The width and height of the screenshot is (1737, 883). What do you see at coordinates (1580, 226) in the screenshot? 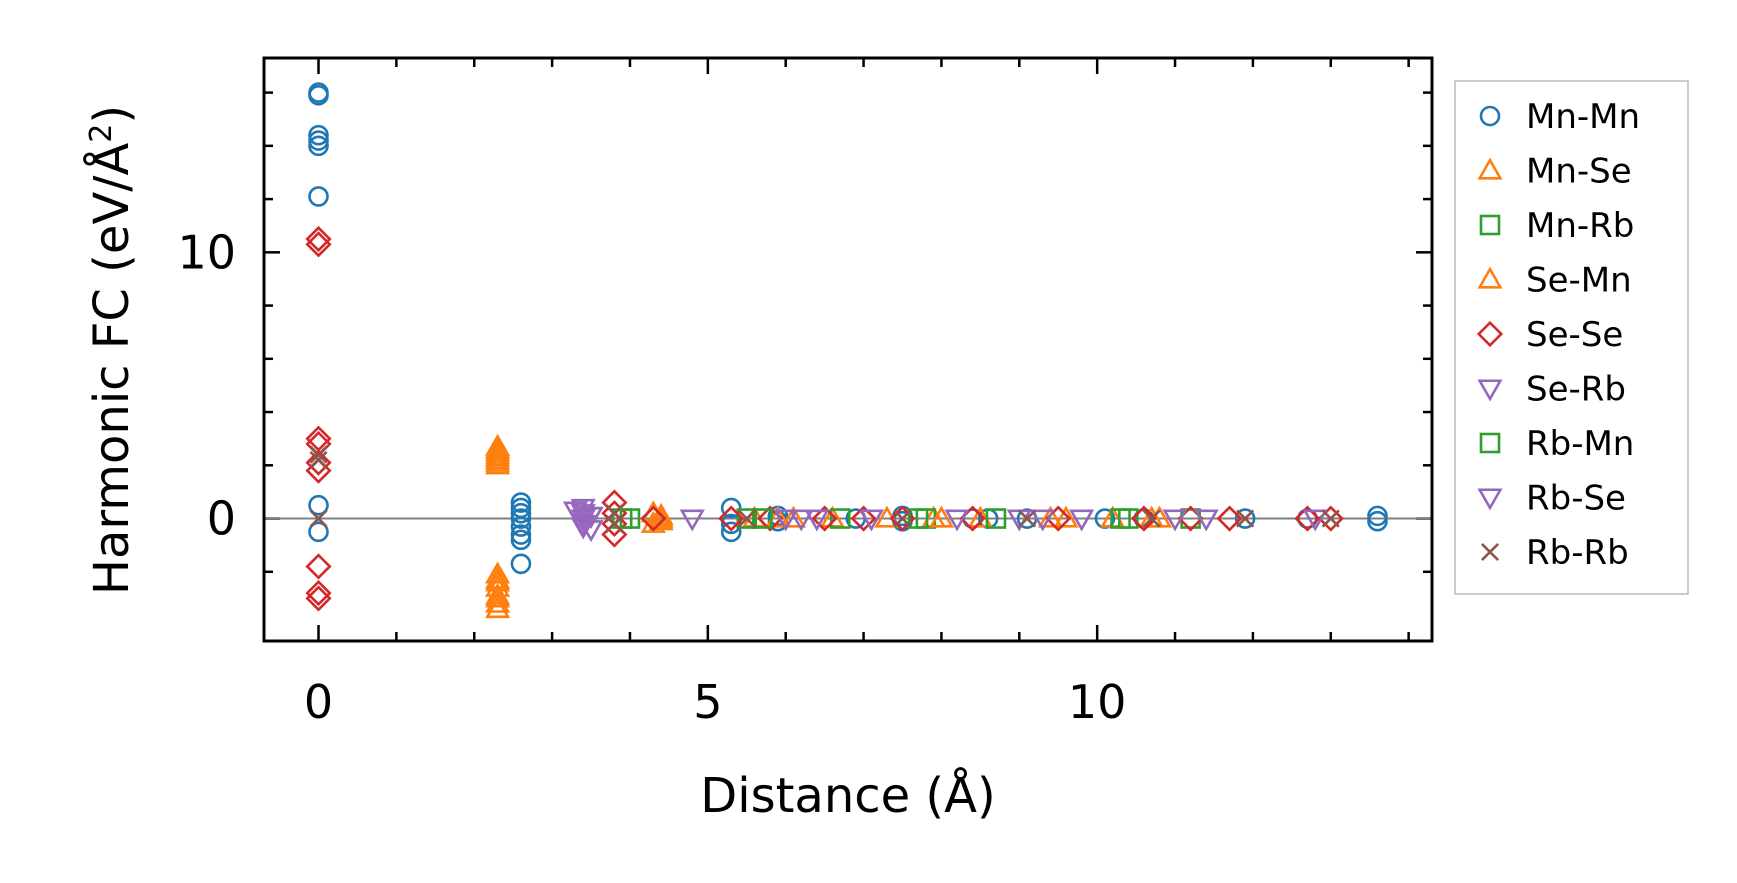
I see `legend-label: Mn-Rb` at bounding box center [1580, 226].